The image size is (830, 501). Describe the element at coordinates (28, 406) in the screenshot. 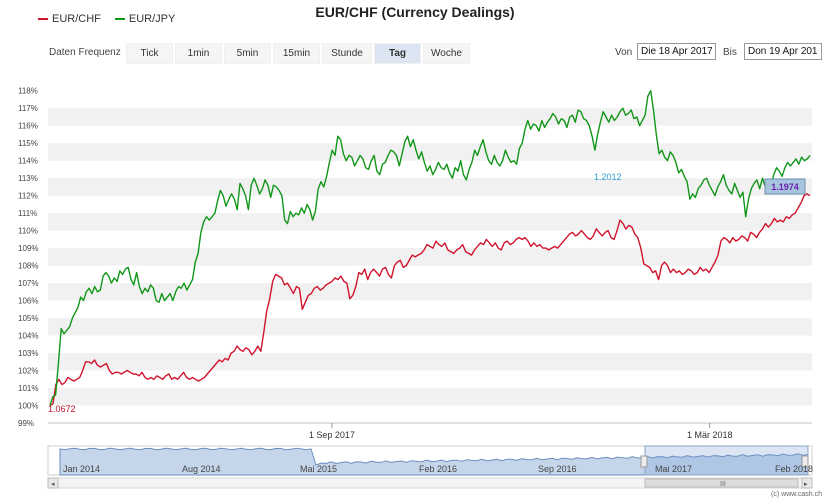

I see `y-tick-label: 100%` at that location.